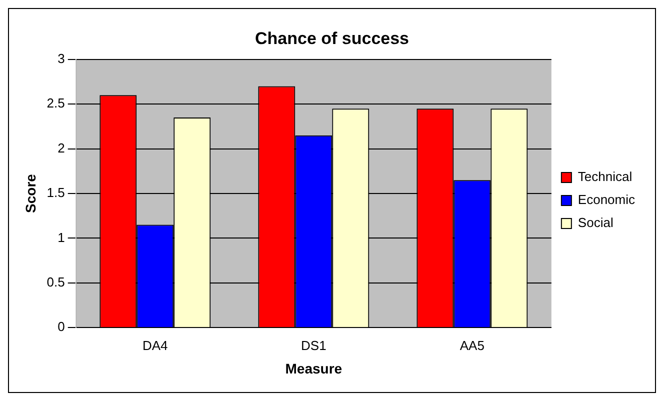 The image size is (664, 401). Describe the element at coordinates (55, 192) in the screenshot. I see `y-tick-label: 1.5` at that location.